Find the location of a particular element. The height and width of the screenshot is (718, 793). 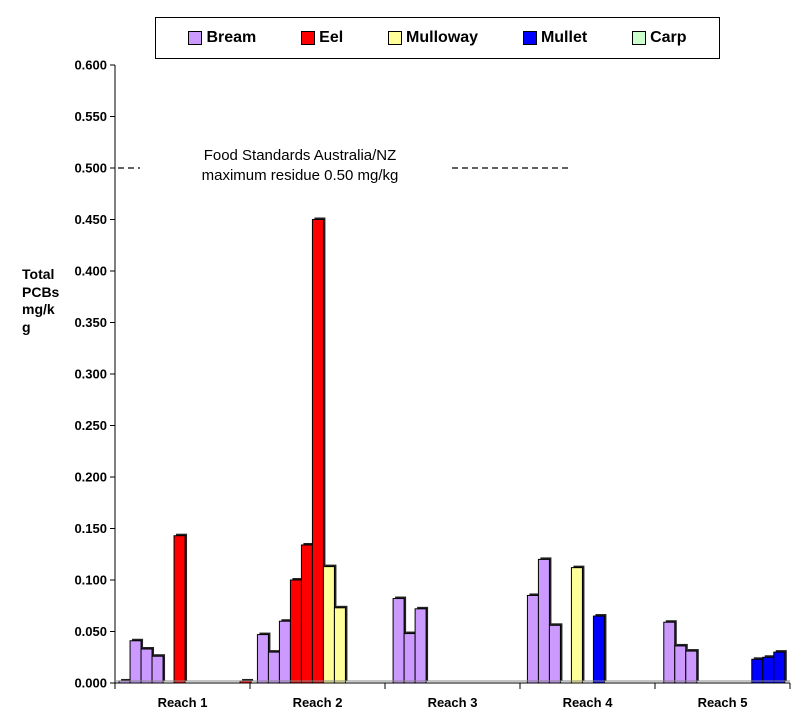

legend-item-mullet: Mullet is located at coordinates (555, 38).